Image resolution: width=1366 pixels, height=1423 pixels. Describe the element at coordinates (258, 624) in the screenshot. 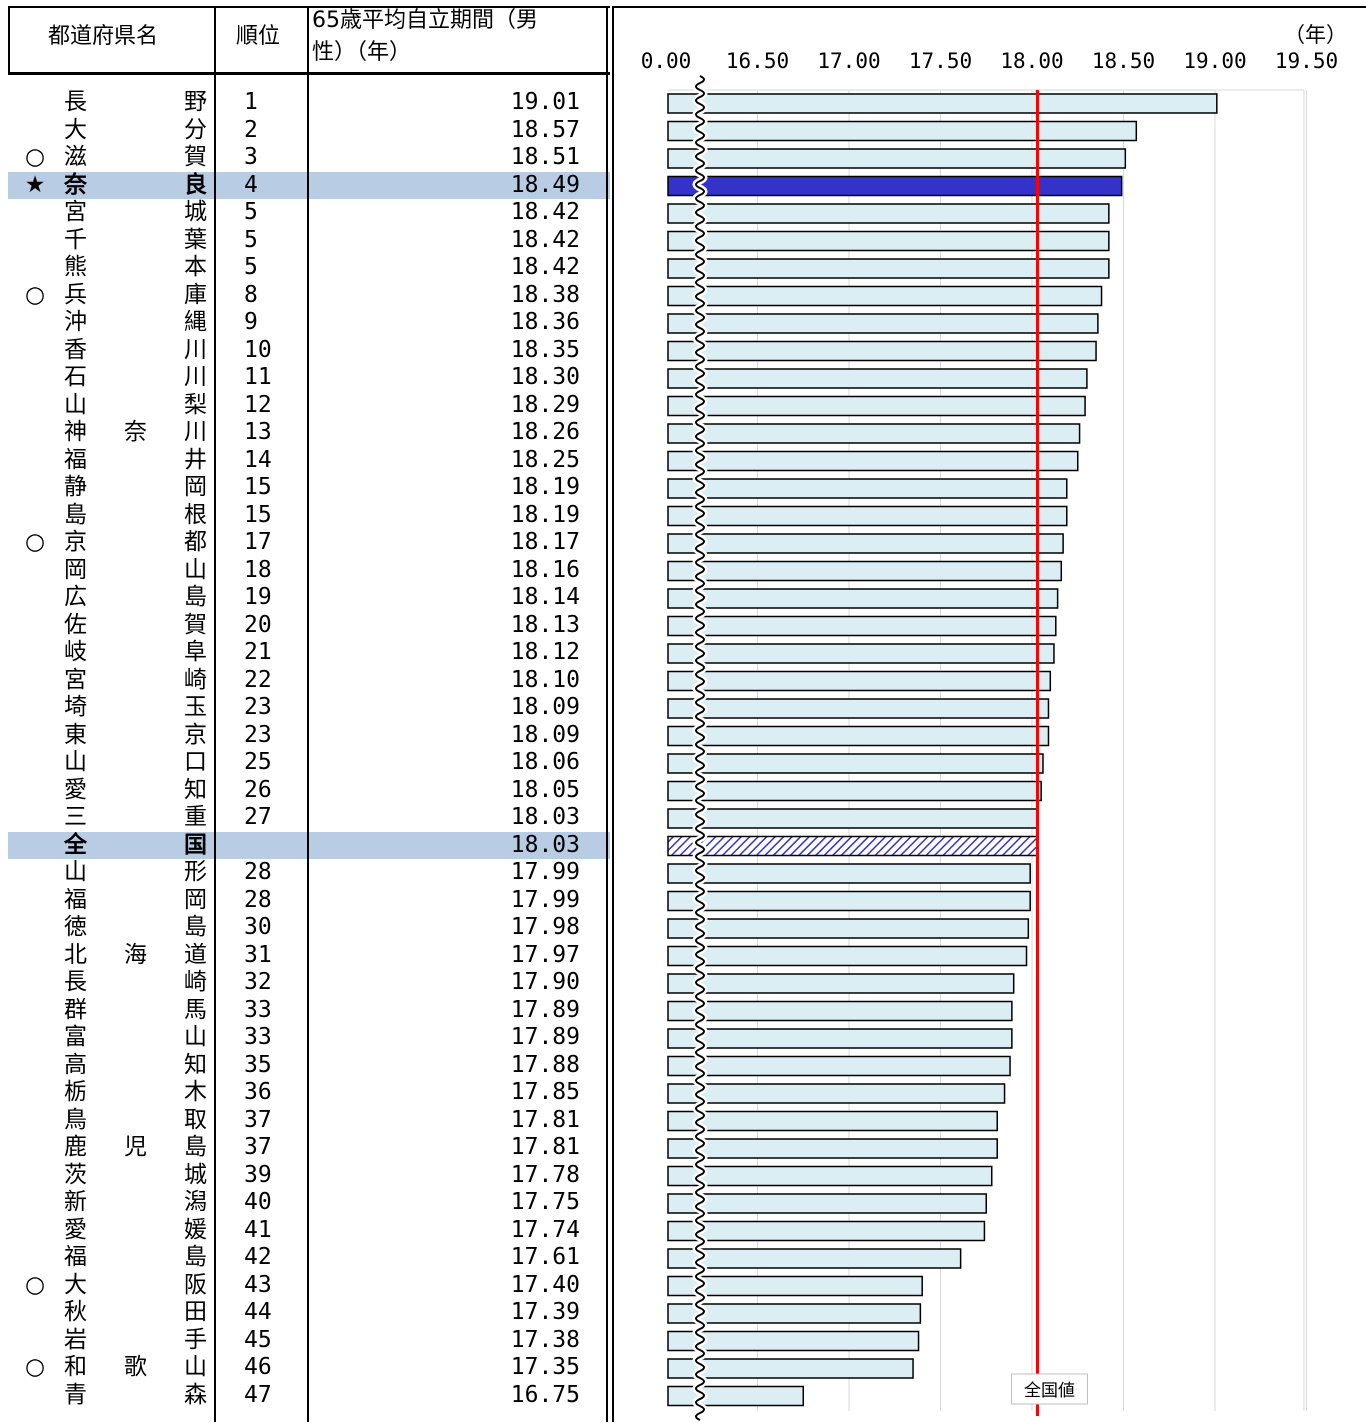

I see `row-rank: 20` at that location.